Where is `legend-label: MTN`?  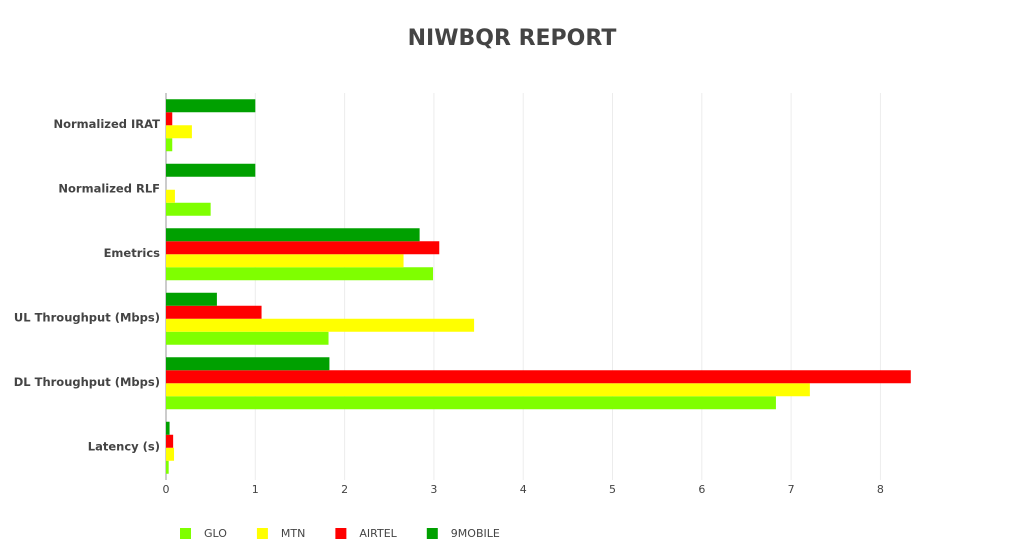
legend-label: MTN is located at coordinates (293, 533).